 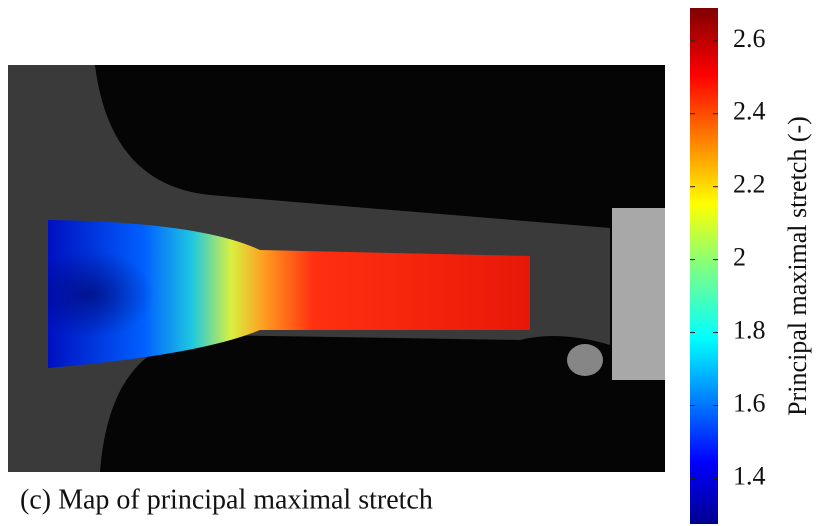 I want to click on tick-label: 2.4, so click(x=749, y=111).